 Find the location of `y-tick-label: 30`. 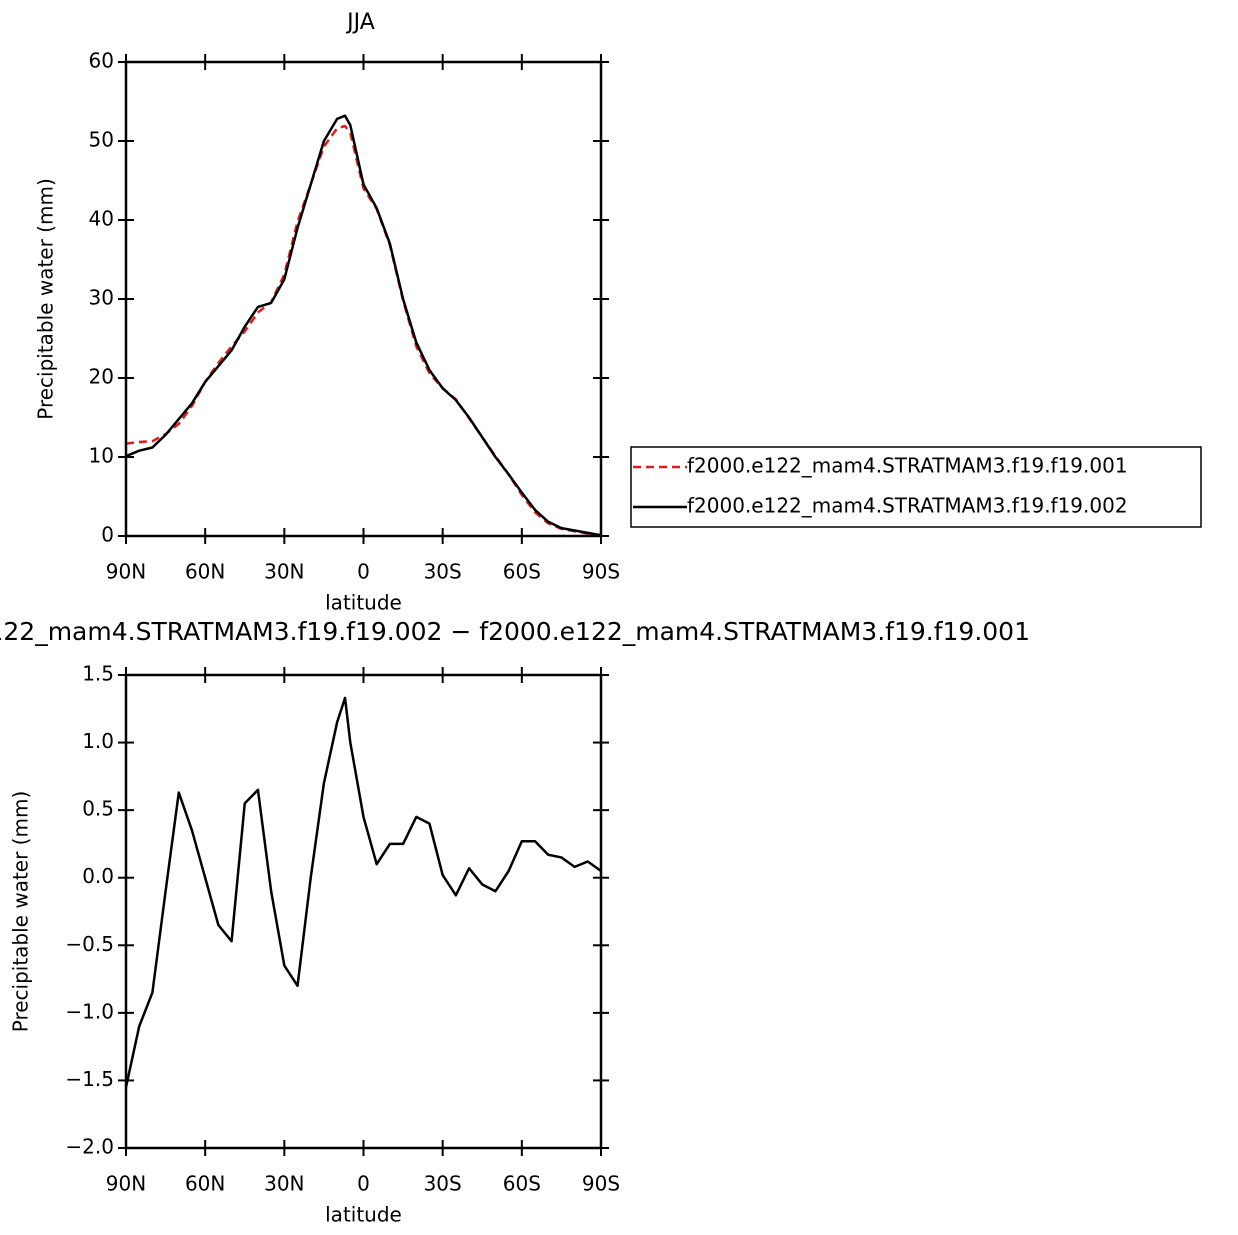

y-tick-label: 30 is located at coordinates (101, 298).